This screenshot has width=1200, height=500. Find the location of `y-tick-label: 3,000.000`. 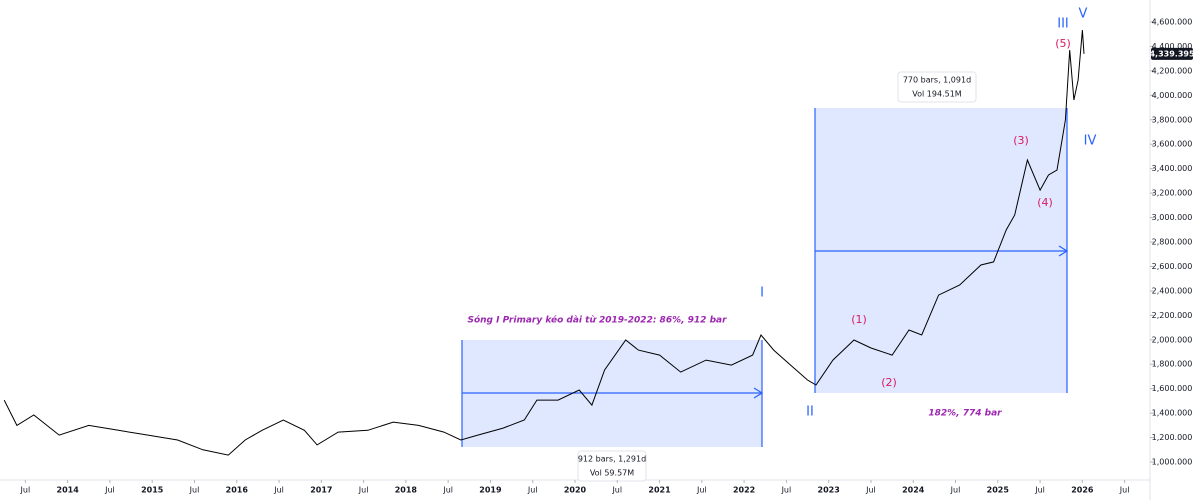

y-tick-label: 3,000.000 is located at coordinates (1172, 217).